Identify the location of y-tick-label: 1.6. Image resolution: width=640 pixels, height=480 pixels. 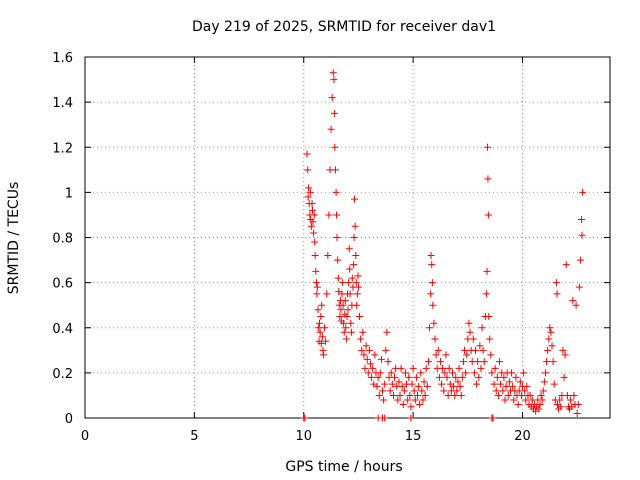
(62, 58).